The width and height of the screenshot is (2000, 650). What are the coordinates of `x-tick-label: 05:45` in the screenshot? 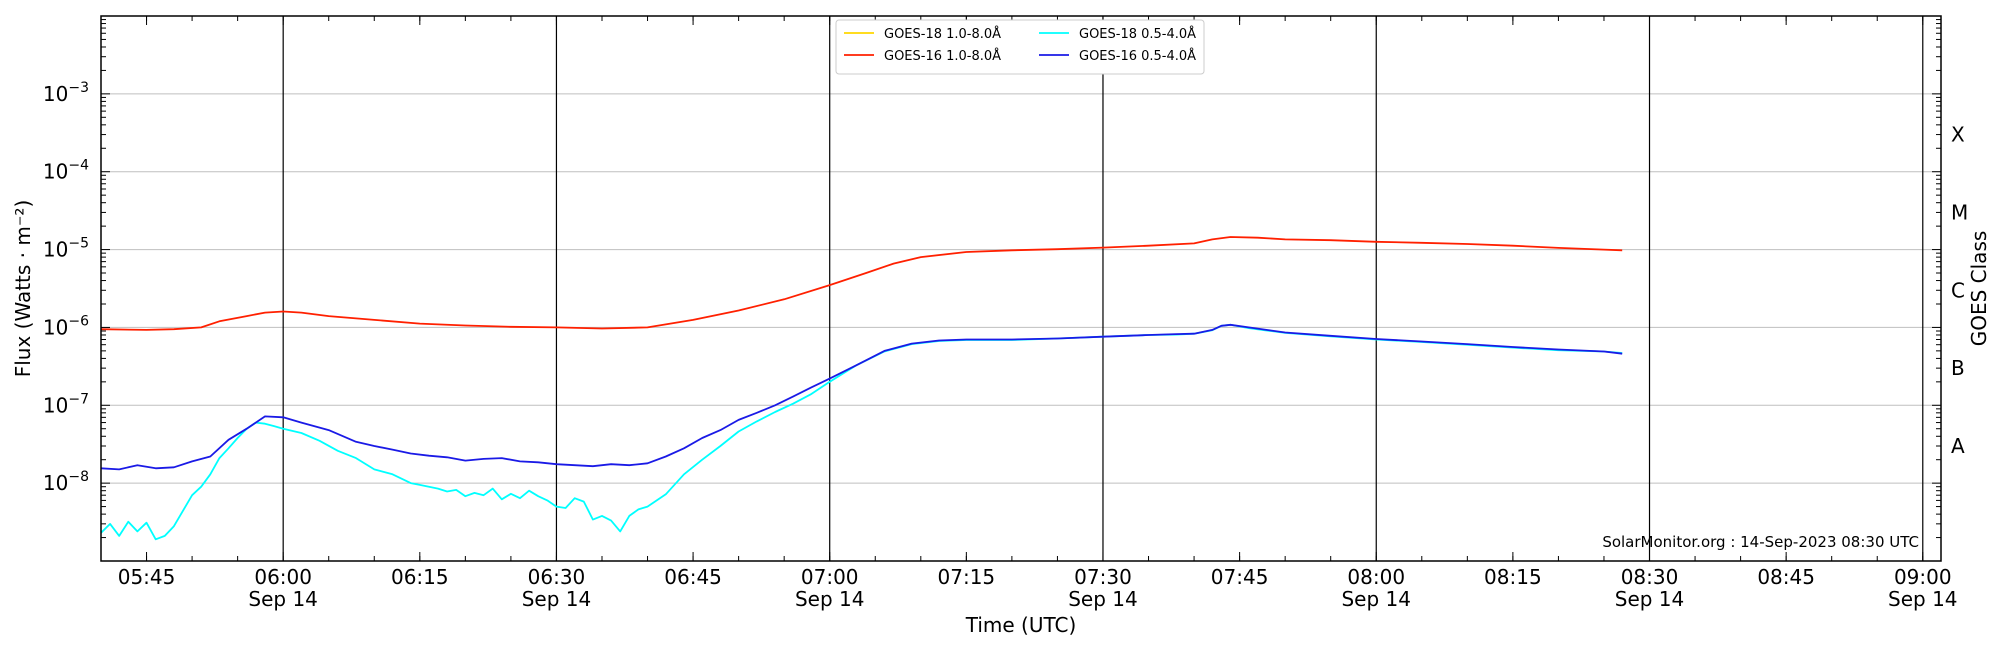 It's located at (147, 577).